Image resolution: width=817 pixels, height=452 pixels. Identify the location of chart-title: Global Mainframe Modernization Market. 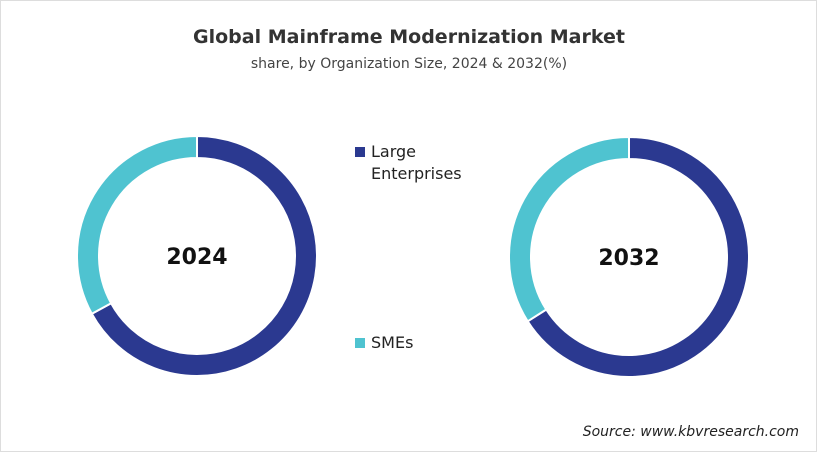
(409, 37).